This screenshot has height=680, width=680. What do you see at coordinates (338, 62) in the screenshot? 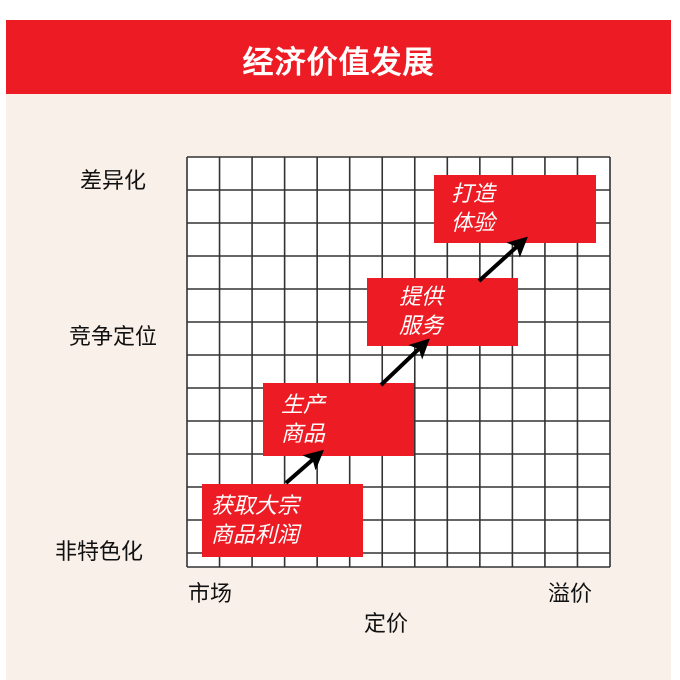
I see `title: 经济价值发展` at bounding box center [338, 62].